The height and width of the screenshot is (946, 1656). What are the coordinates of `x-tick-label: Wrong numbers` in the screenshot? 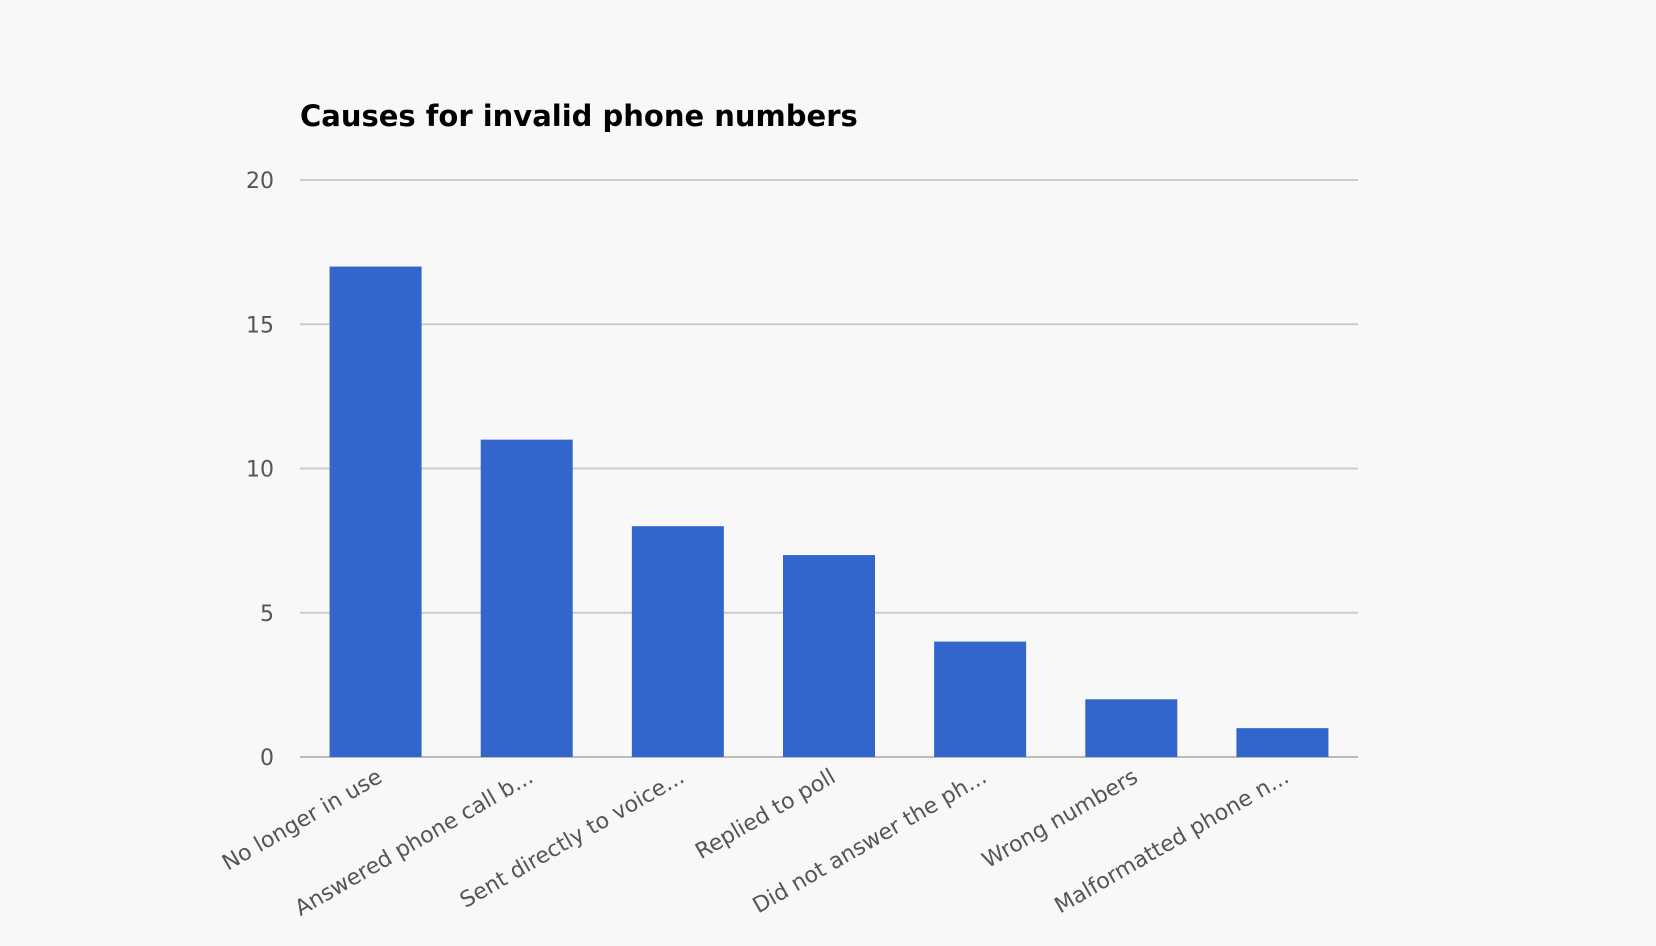 It's located at (1060, 819).